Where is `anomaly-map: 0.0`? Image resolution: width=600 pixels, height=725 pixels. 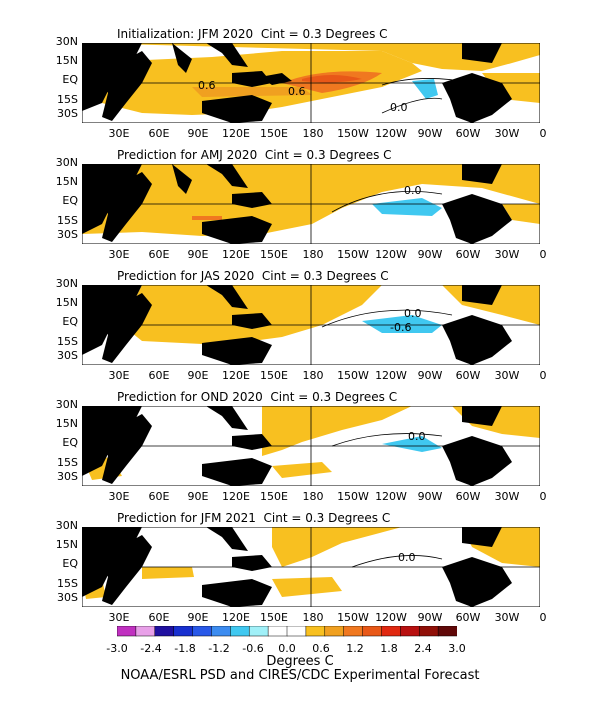 anomaly-map: 0.0 is located at coordinates (311, 204).